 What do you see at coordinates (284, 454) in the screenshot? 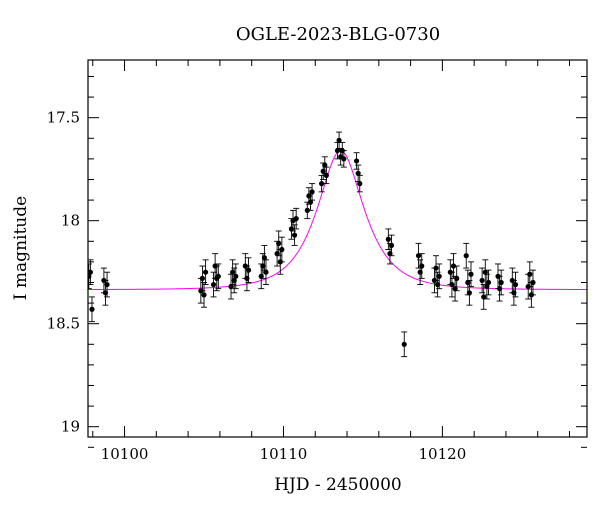
I see `x-tick-label: 10110` at bounding box center [284, 454].